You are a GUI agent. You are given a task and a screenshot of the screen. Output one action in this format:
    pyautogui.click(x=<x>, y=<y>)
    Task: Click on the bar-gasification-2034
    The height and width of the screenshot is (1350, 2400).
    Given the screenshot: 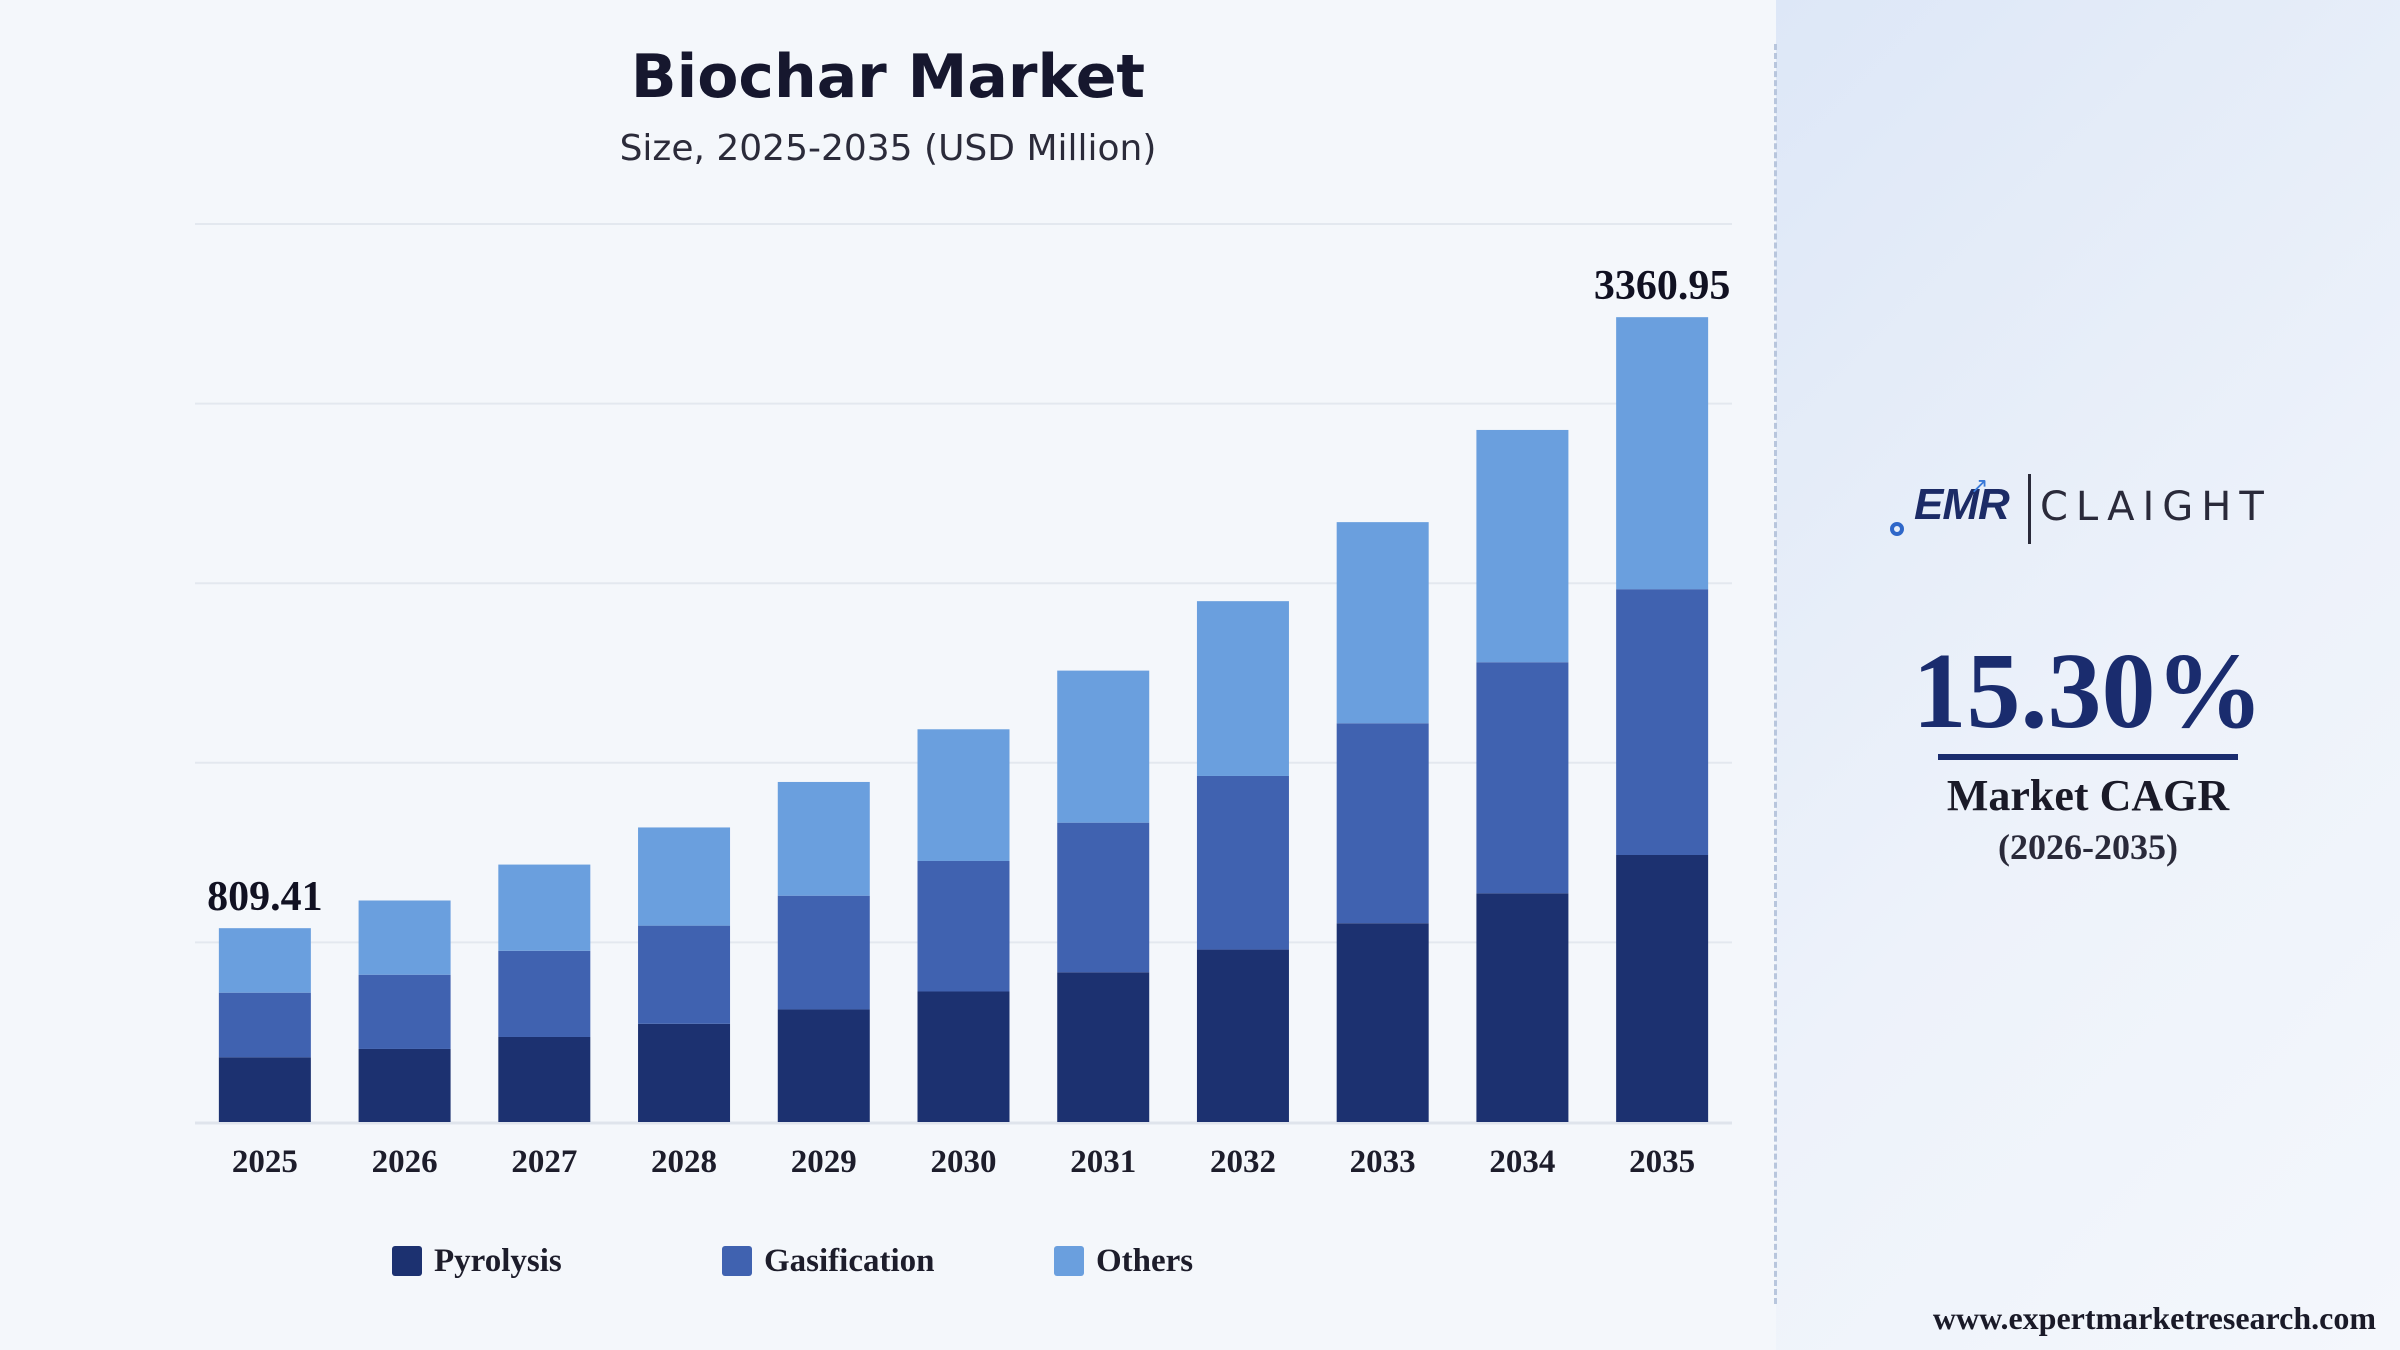 What is the action you would take?
    pyautogui.click(x=1522, y=778)
    